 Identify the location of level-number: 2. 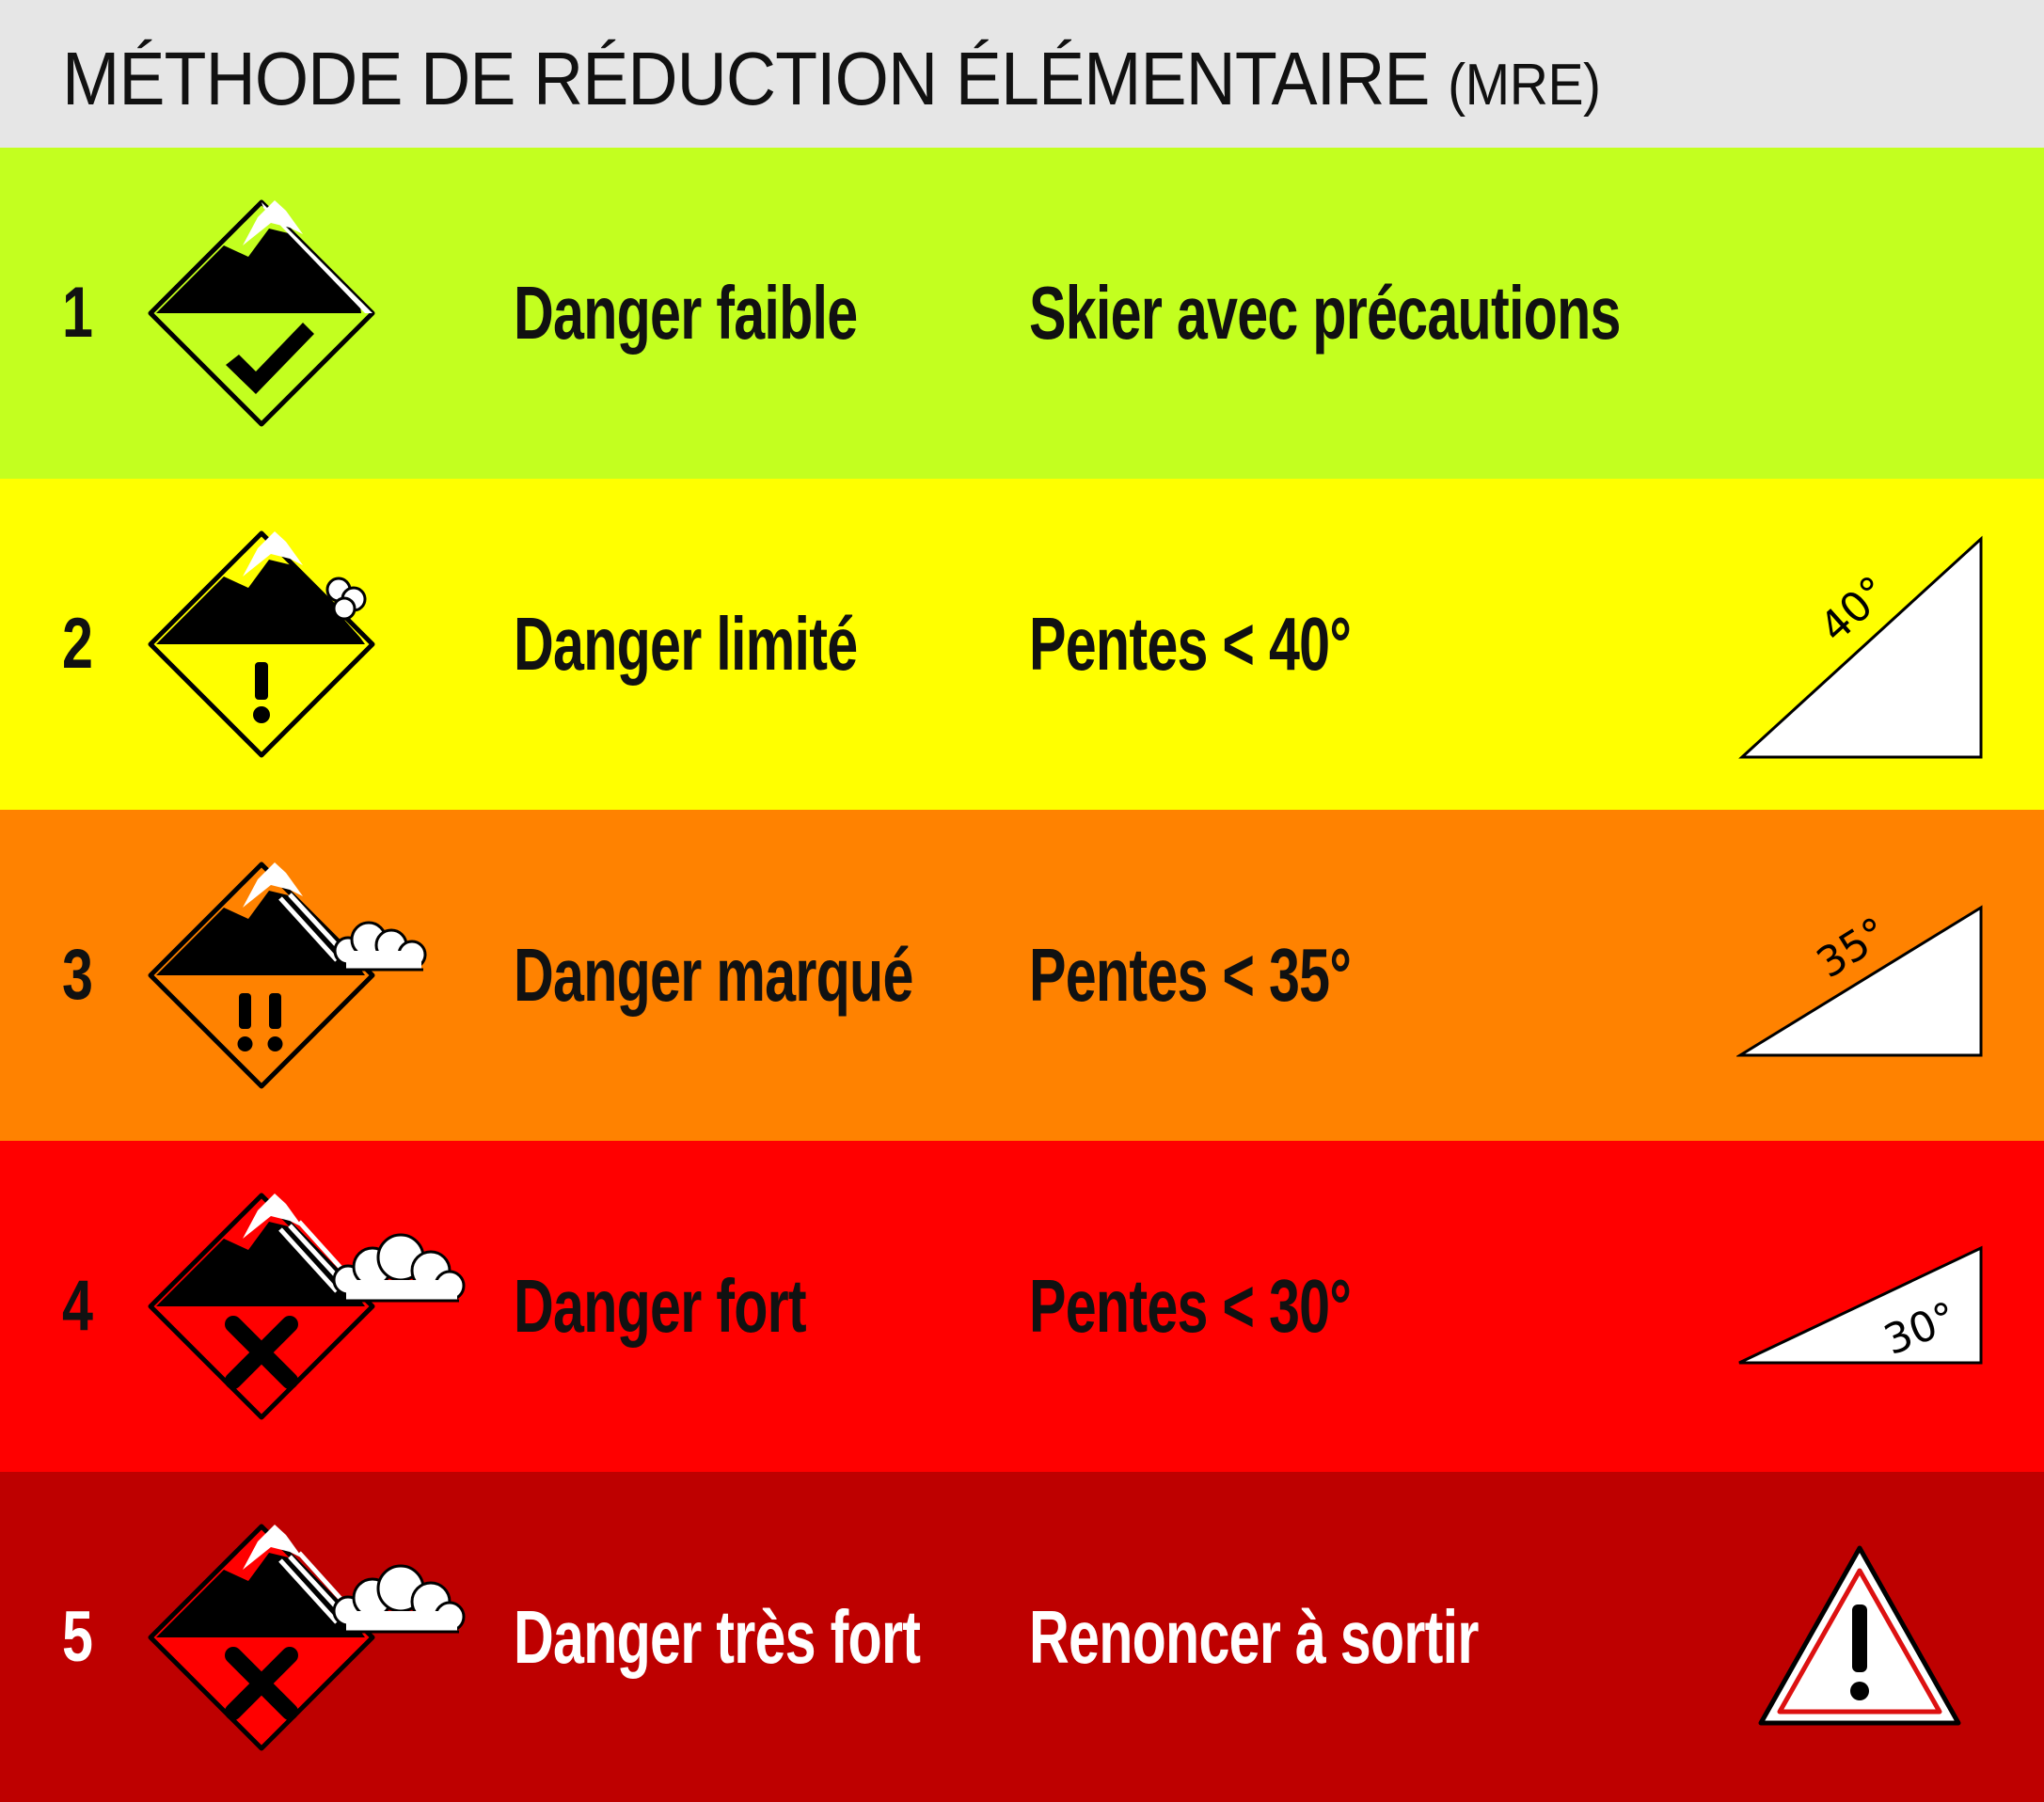
(77, 644).